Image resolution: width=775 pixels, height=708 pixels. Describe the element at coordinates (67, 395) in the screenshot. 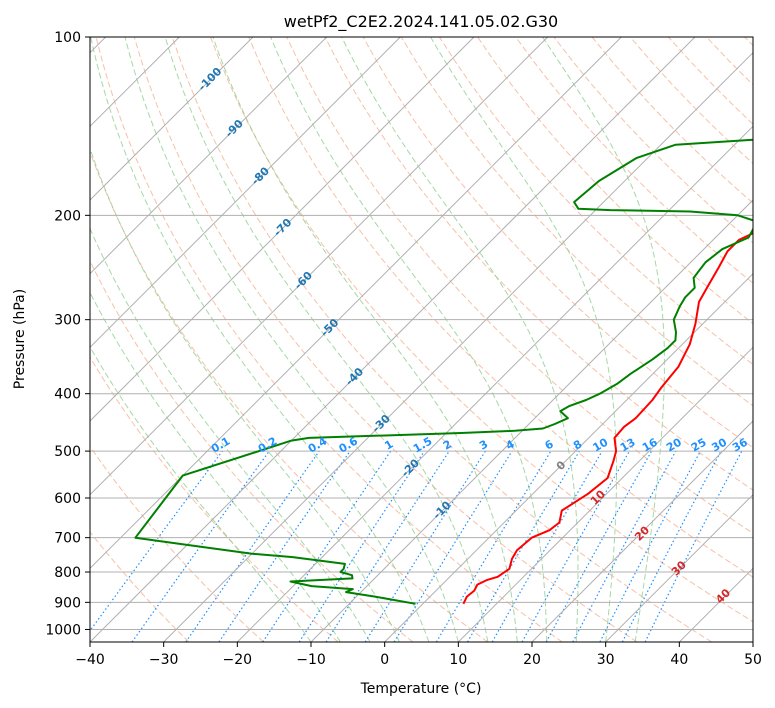

I see `y-tick-label: 400` at that location.